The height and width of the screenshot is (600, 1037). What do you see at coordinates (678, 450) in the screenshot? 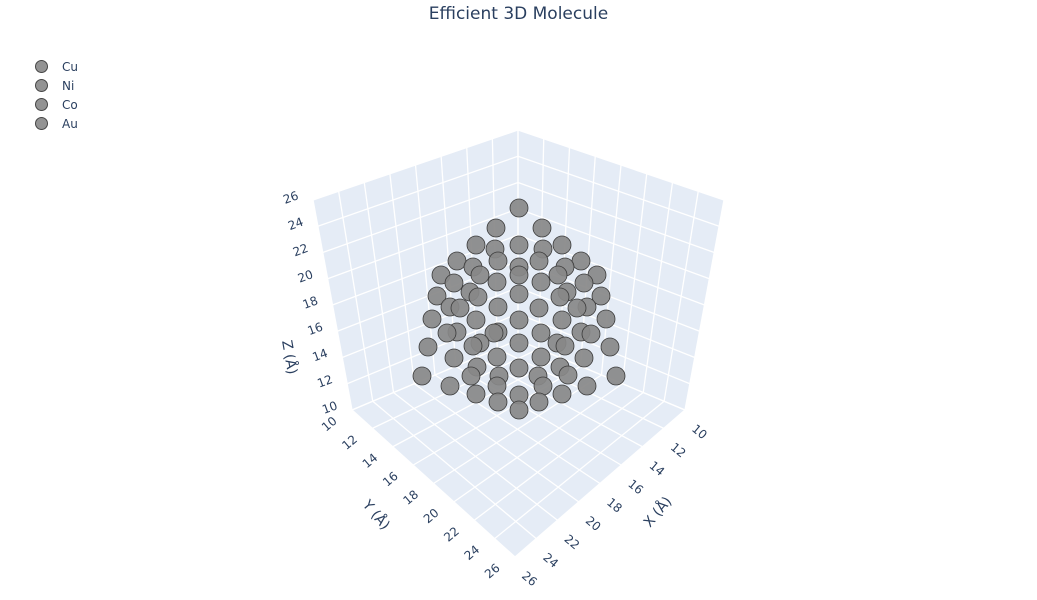
I see `x-tick-label: 12` at bounding box center [678, 450].